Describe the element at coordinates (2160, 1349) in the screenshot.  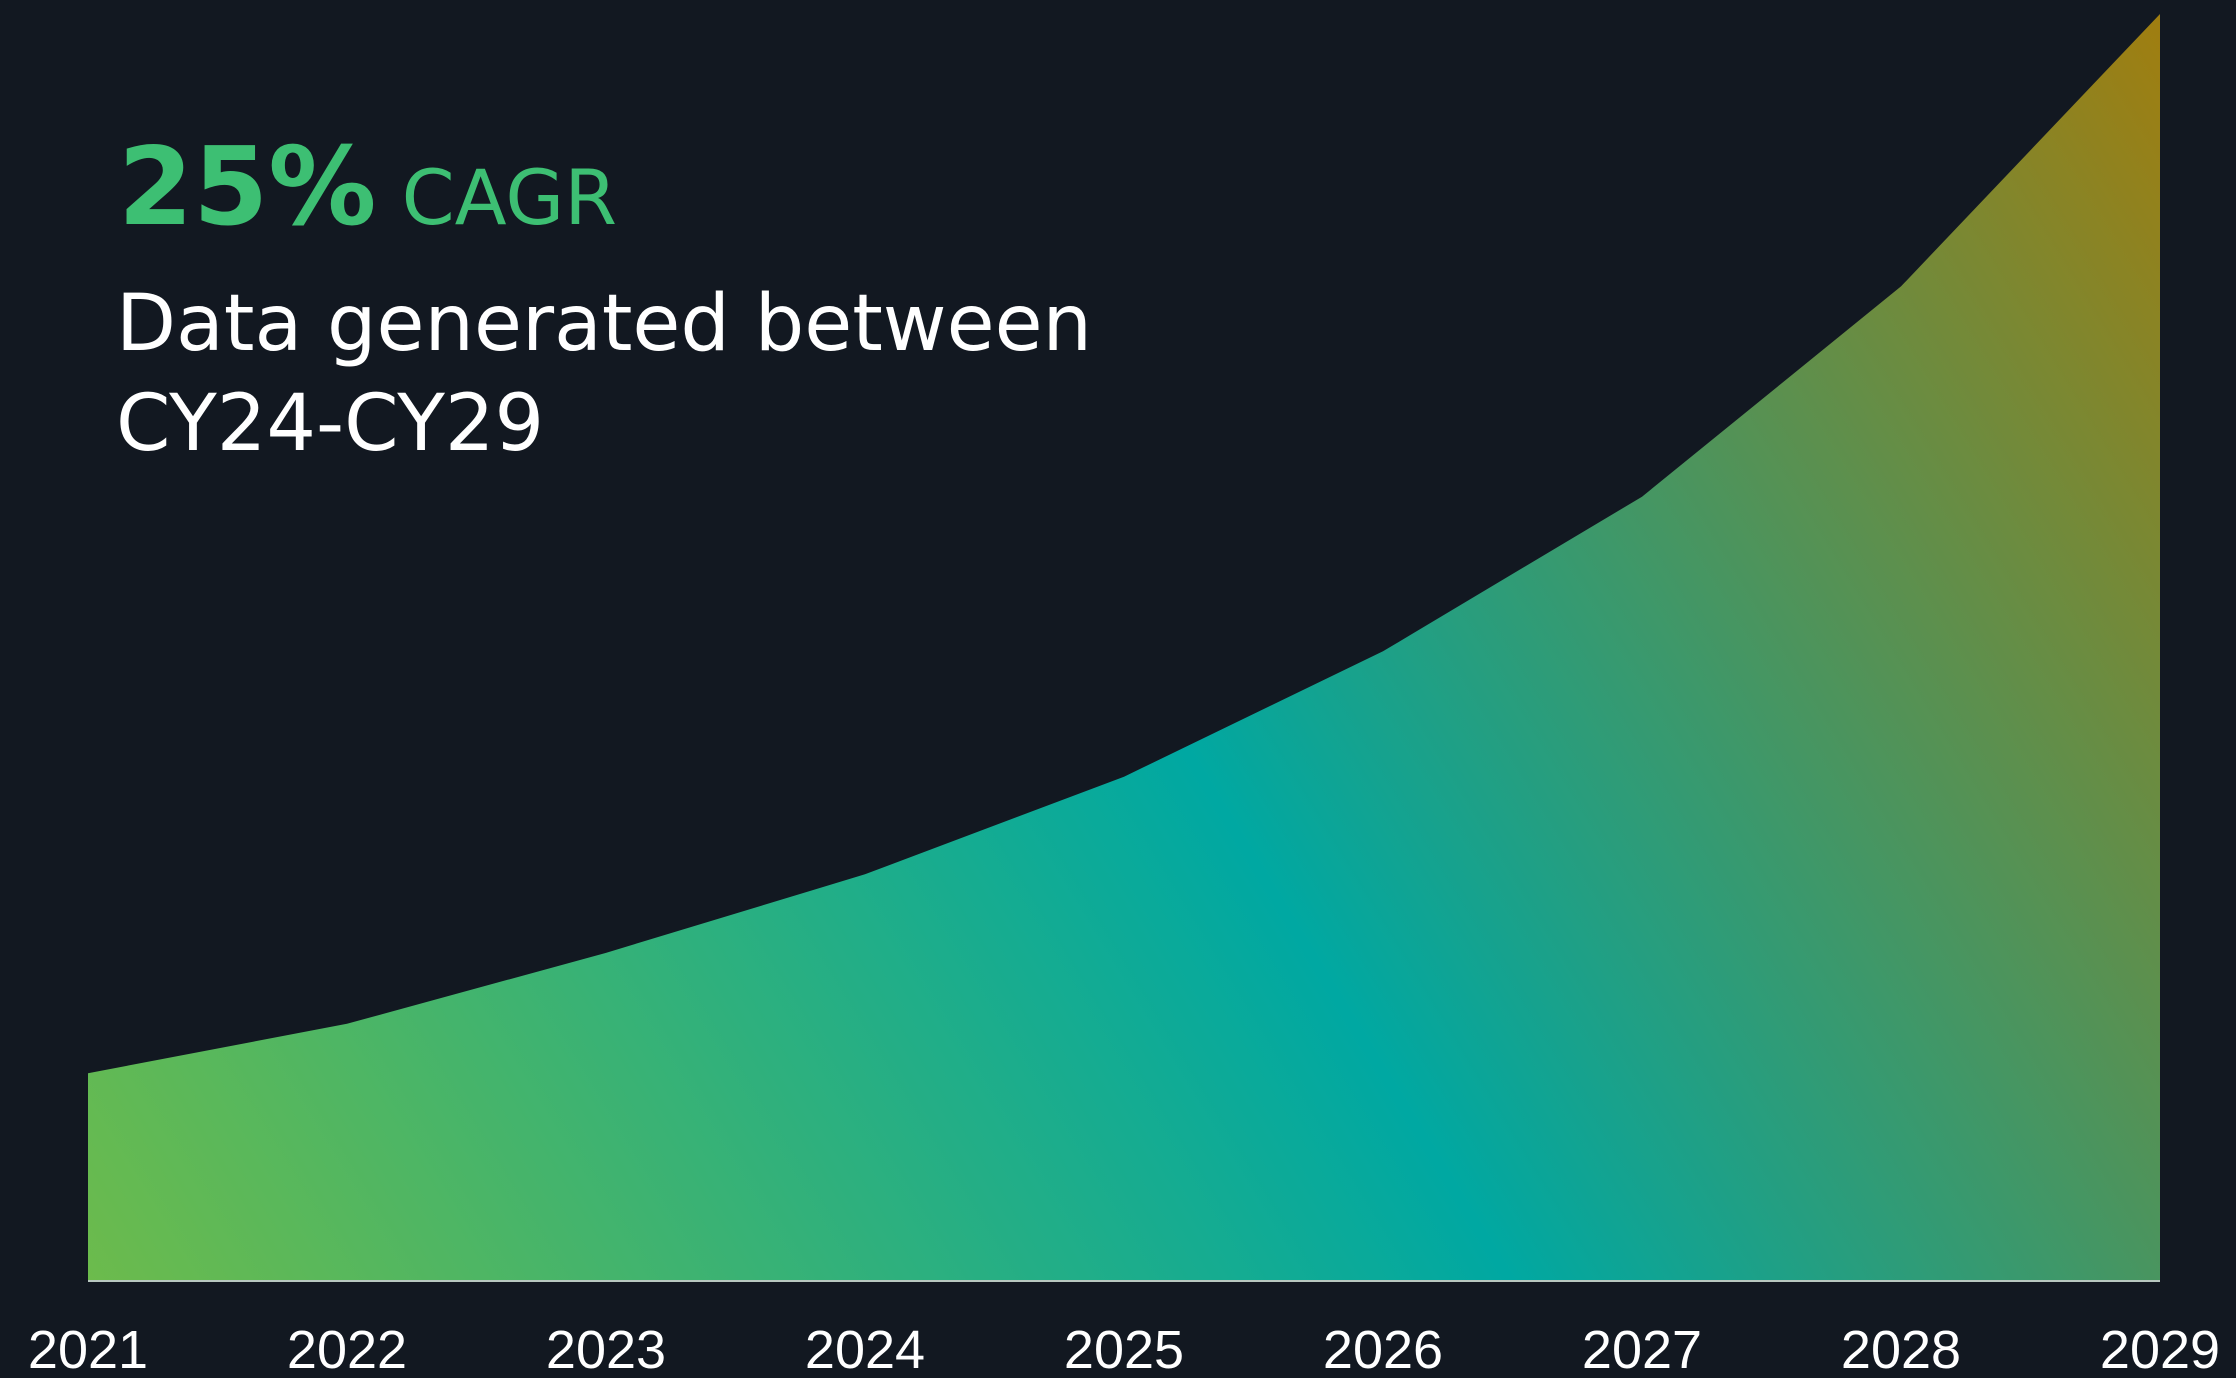
I see `x-tick-label: 2029` at that location.